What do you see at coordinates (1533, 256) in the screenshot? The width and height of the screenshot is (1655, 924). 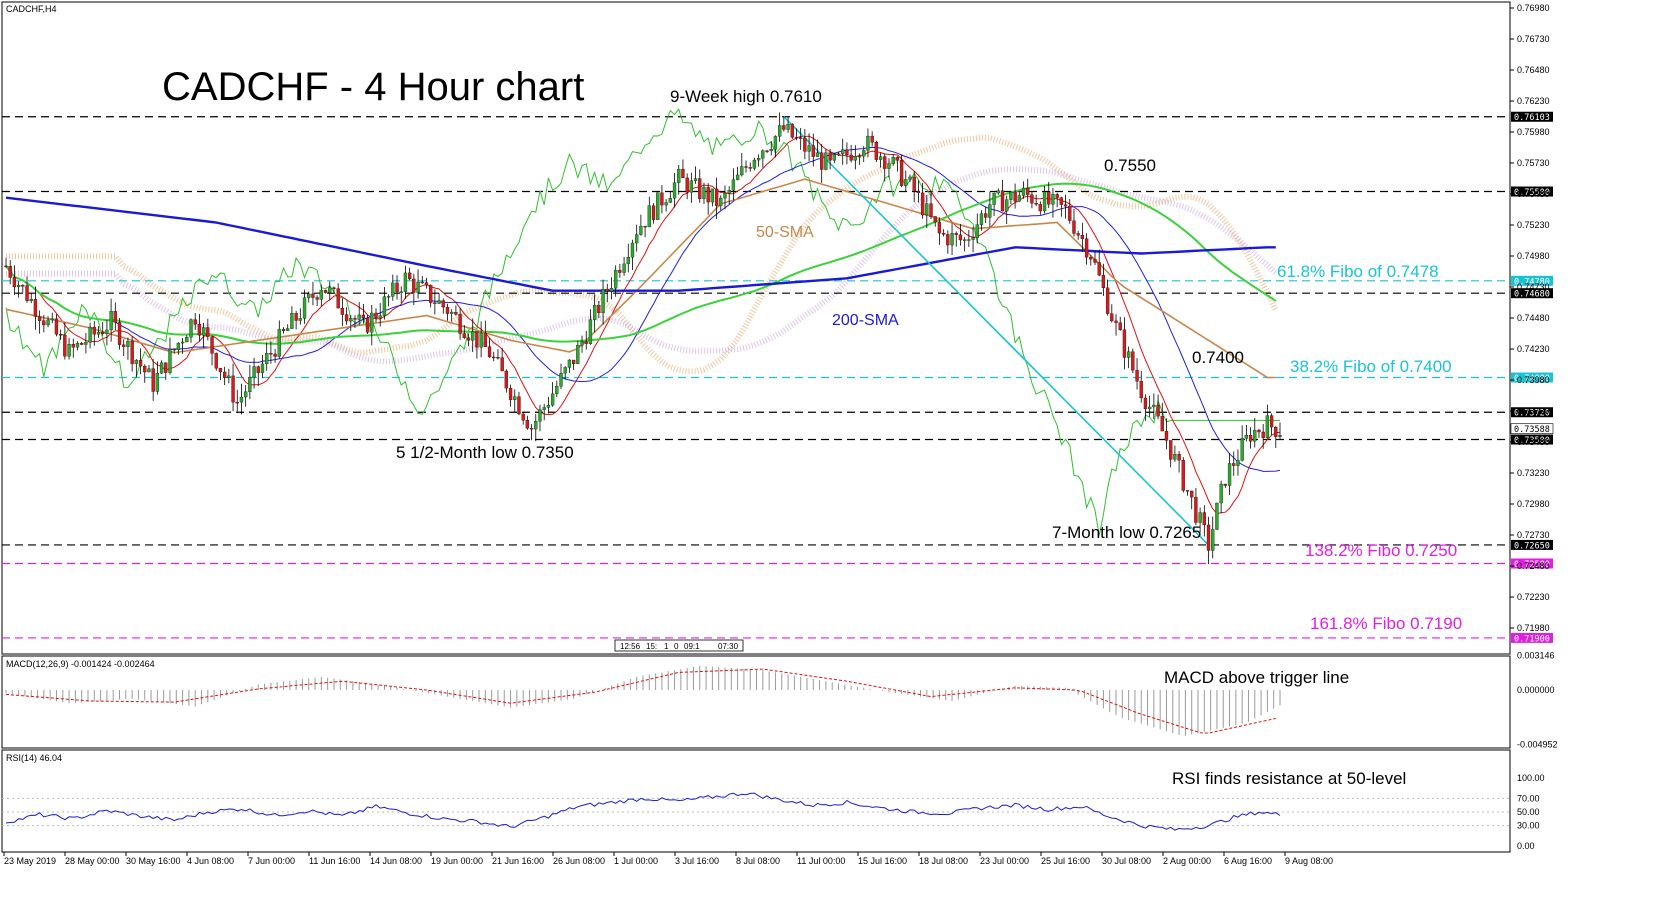 I see `price-tick-label: 0.74980` at bounding box center [1533, 256].